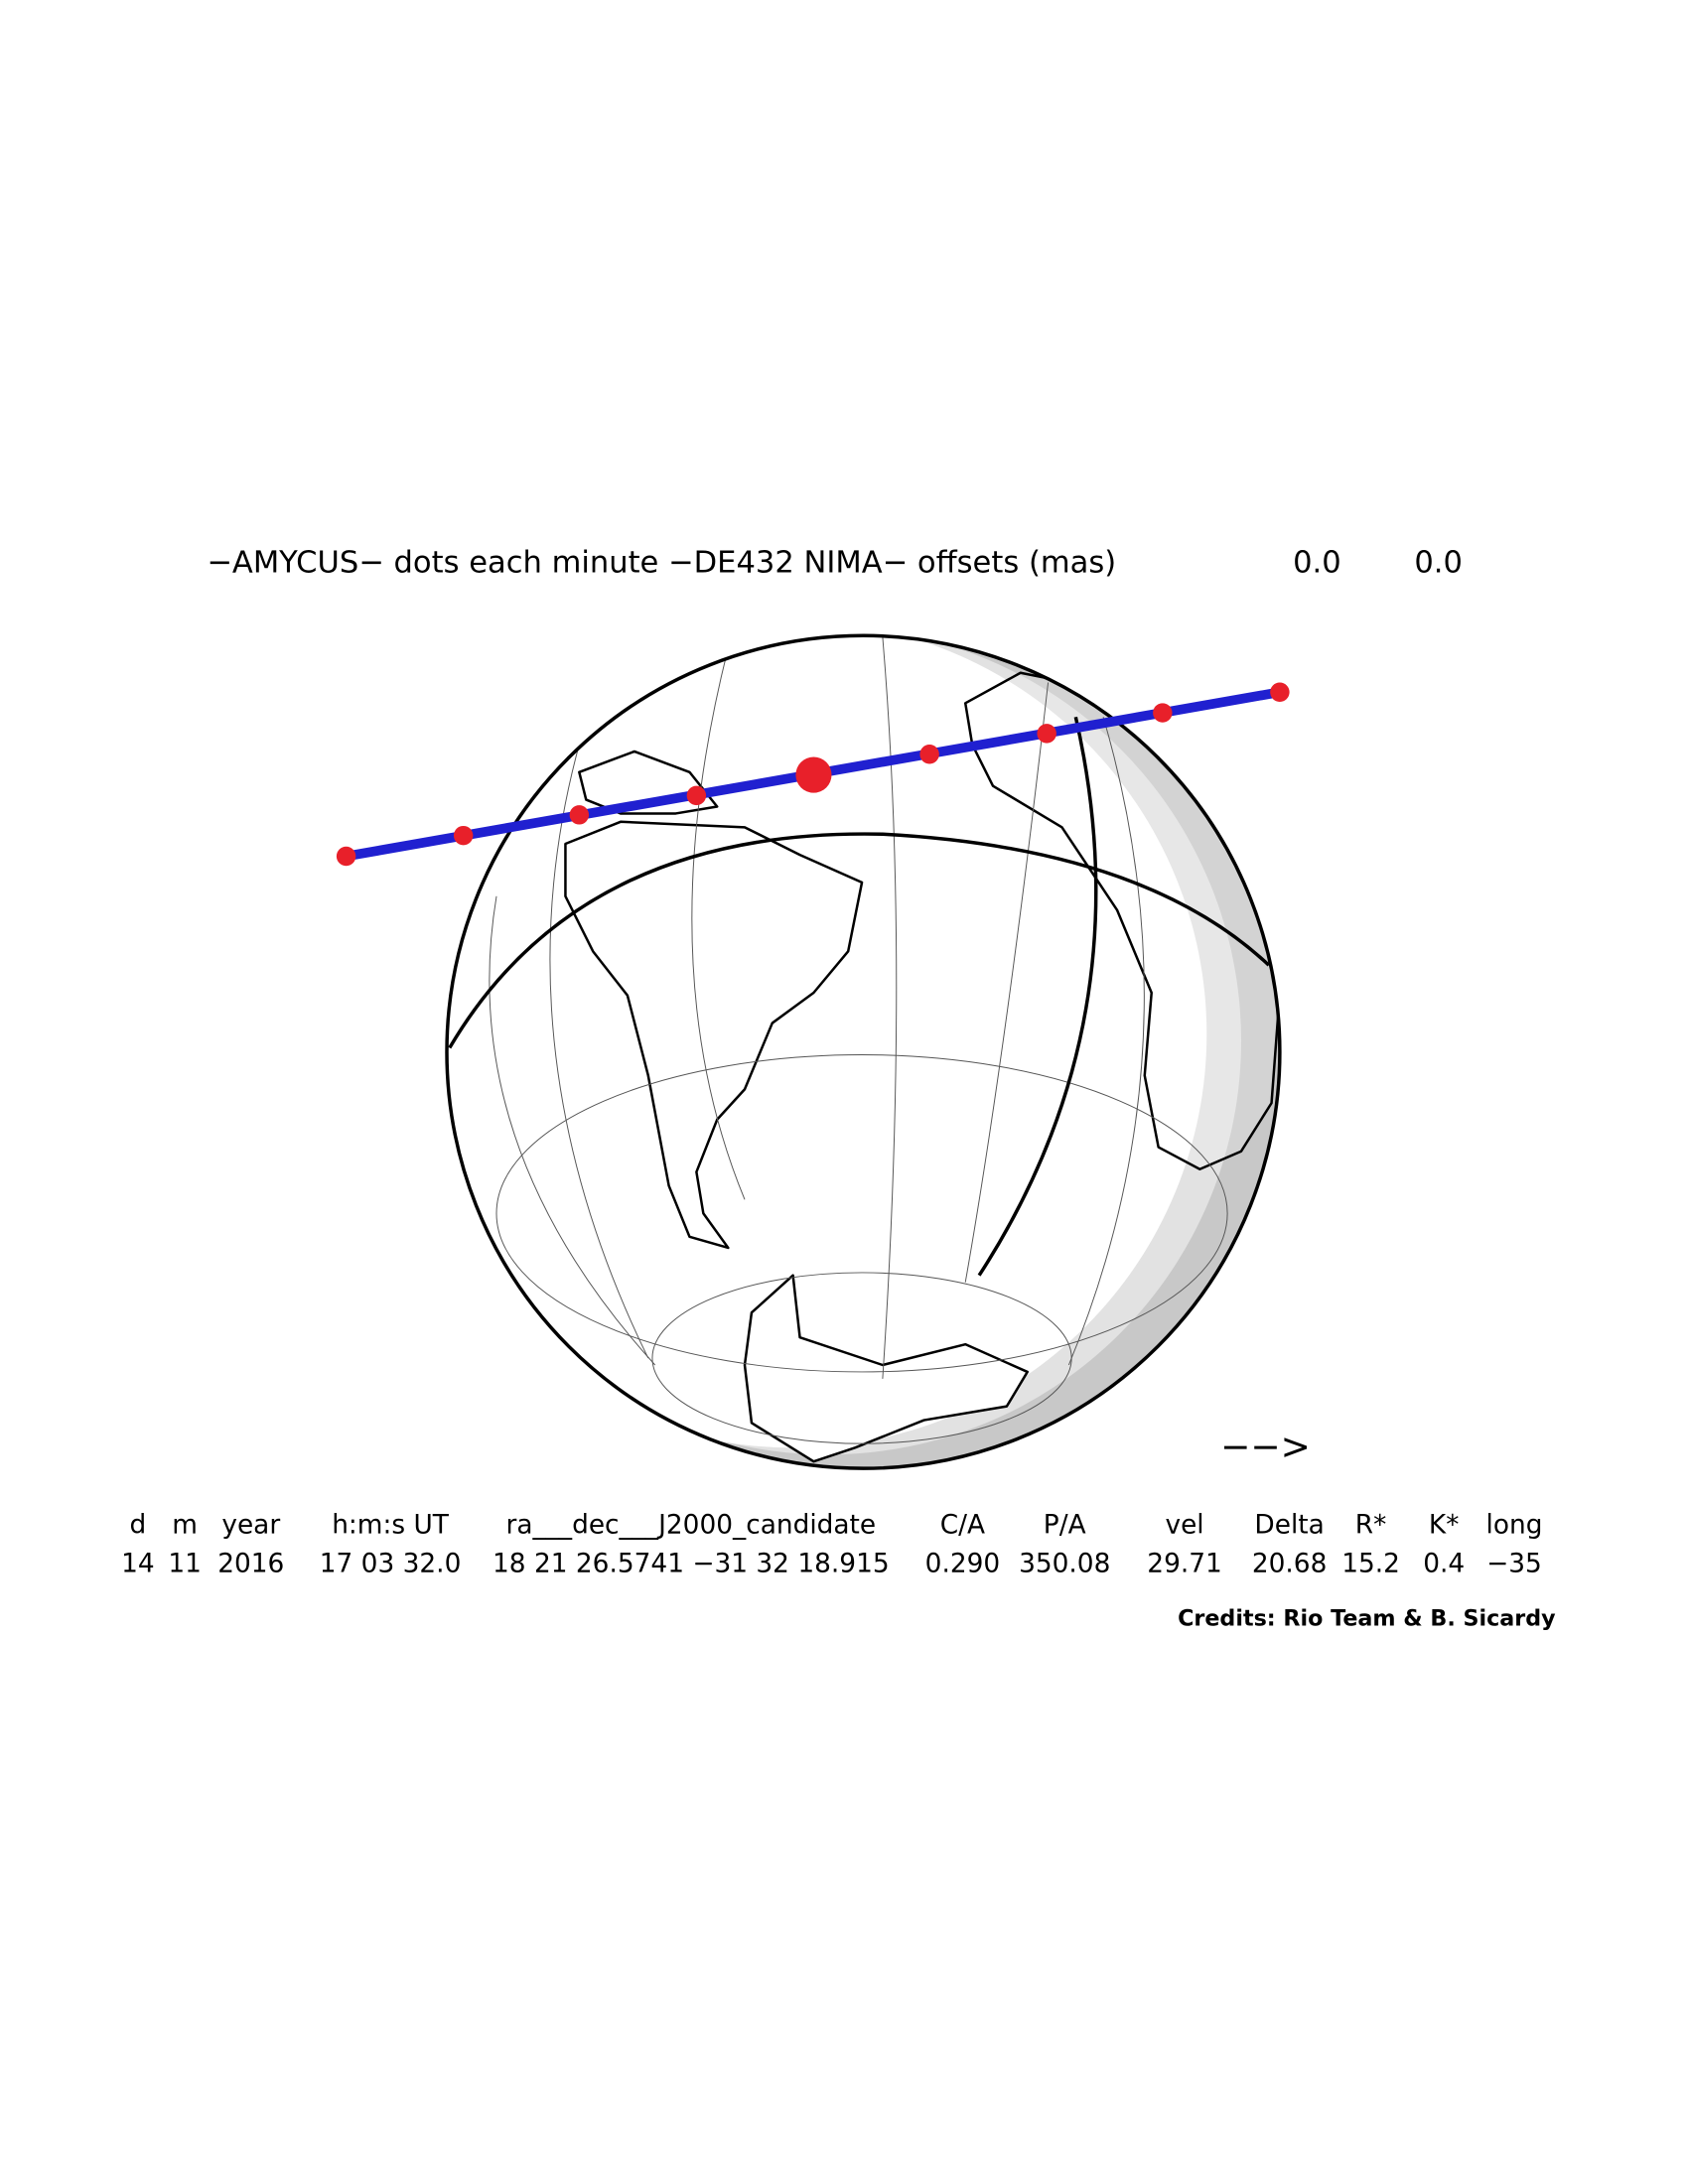  I want to click on column-header: K*, so click(1444, 1525).